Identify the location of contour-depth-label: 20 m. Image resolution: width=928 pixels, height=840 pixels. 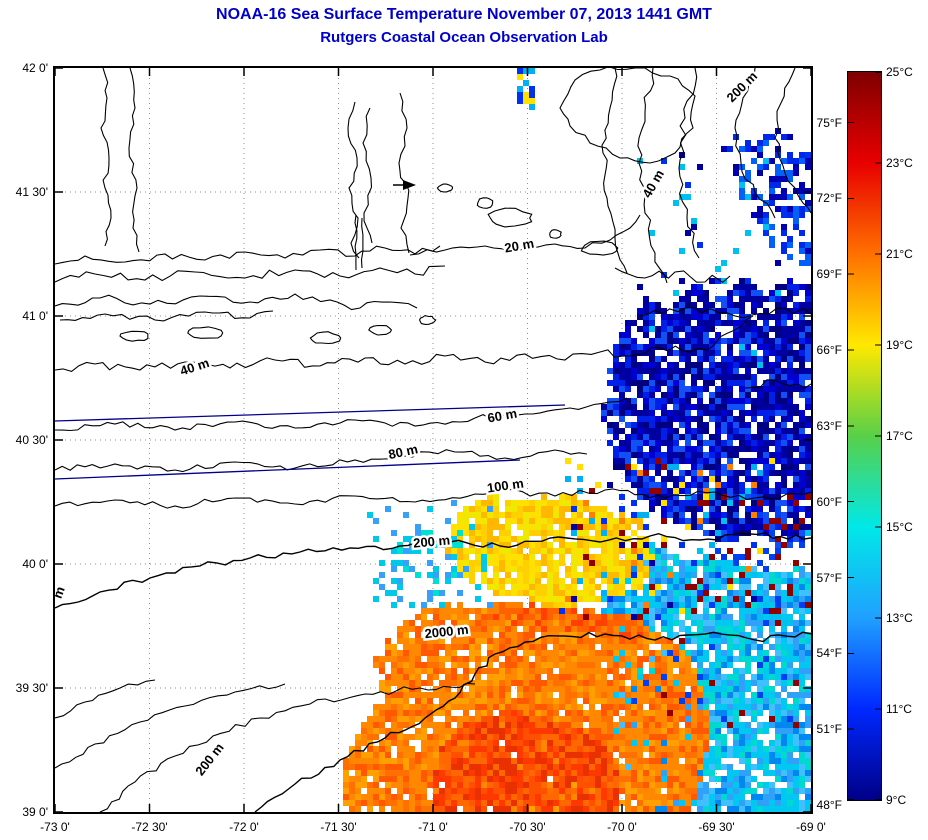
(519, 246).